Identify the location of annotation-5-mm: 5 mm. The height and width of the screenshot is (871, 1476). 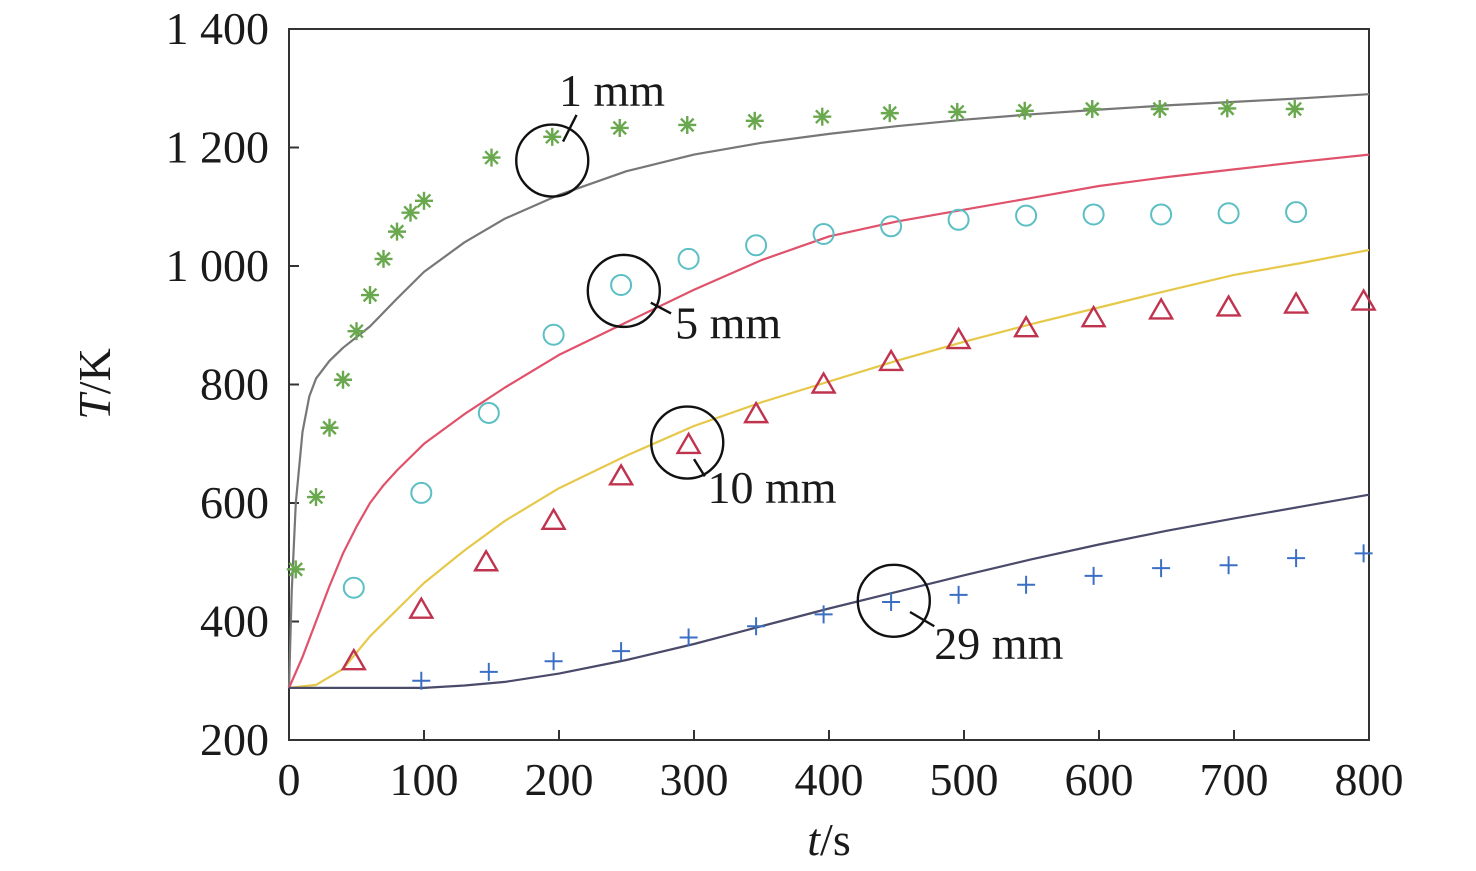
(683, 300).